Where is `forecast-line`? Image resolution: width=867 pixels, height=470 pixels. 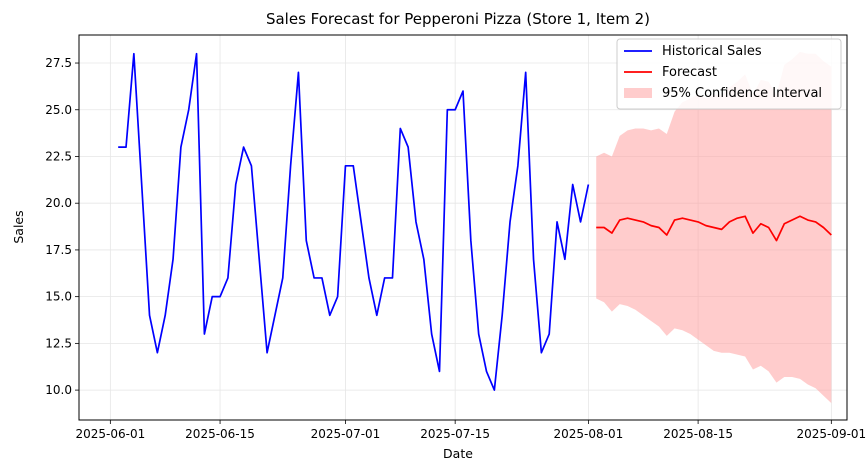 forecast-line is located at coordinates (714, 228).